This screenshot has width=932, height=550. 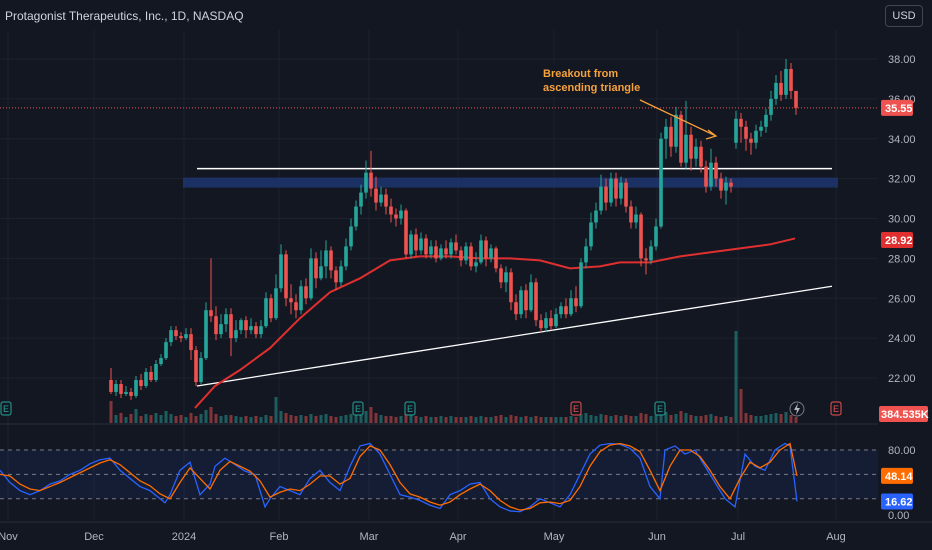 What do you see at coordinates (279, 537) in the screenshot?
I see `time-tick-label: Feb` at bounding box center [279, 537].